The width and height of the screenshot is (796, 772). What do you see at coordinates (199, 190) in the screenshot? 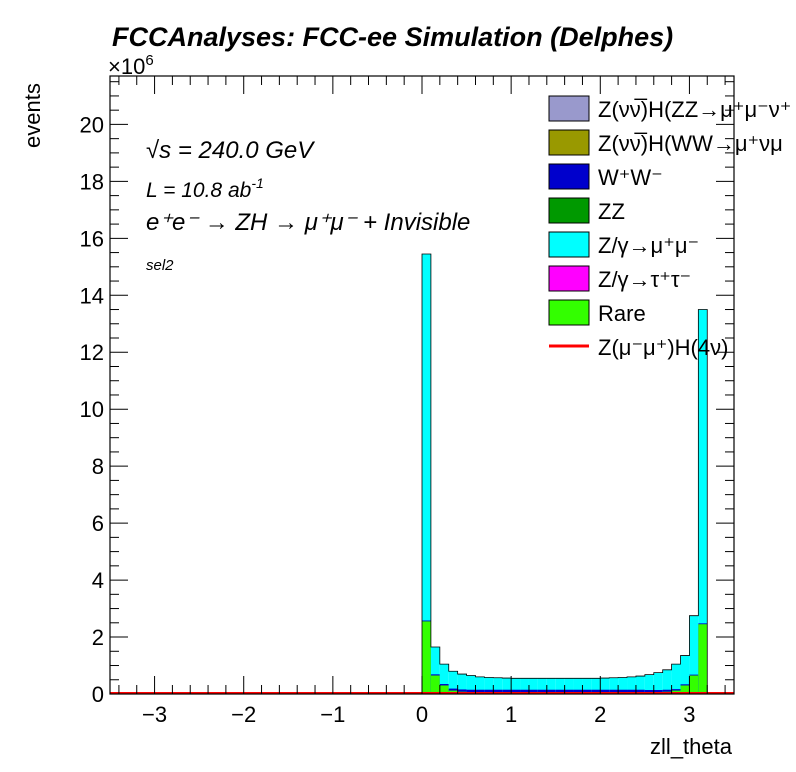
I see `luminosity-base: L = 10.8 ab` at bounding box center [199, 190].